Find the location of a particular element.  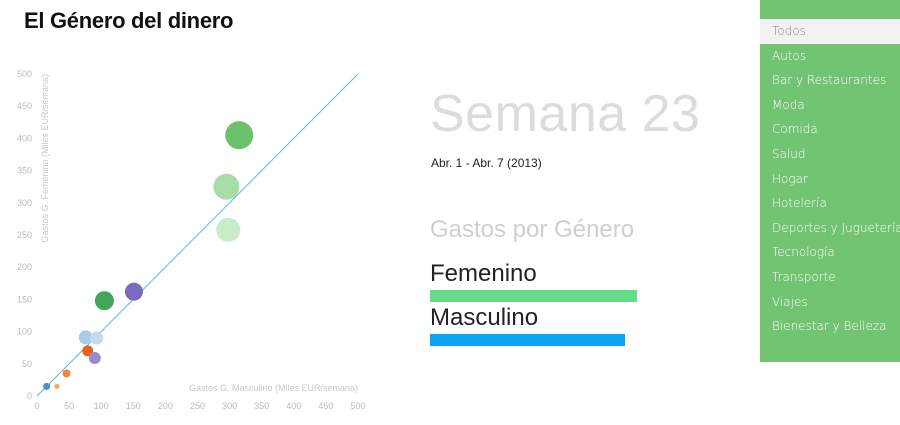

sidebar-item-autos: Autos is located at coordinates (789, 55).